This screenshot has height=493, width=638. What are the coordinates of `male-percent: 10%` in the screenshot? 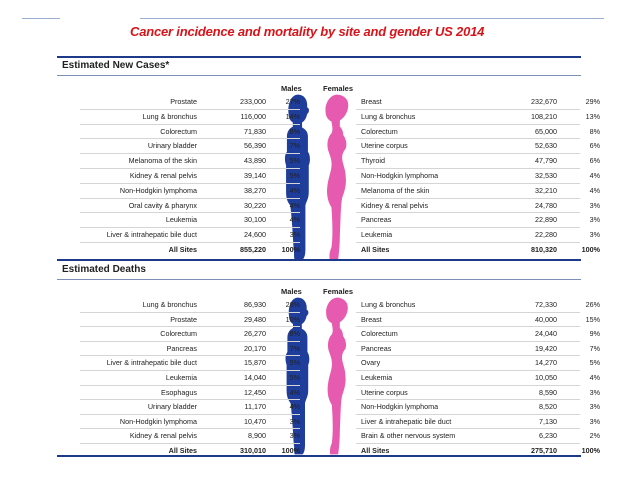 It's located at (292, 319).